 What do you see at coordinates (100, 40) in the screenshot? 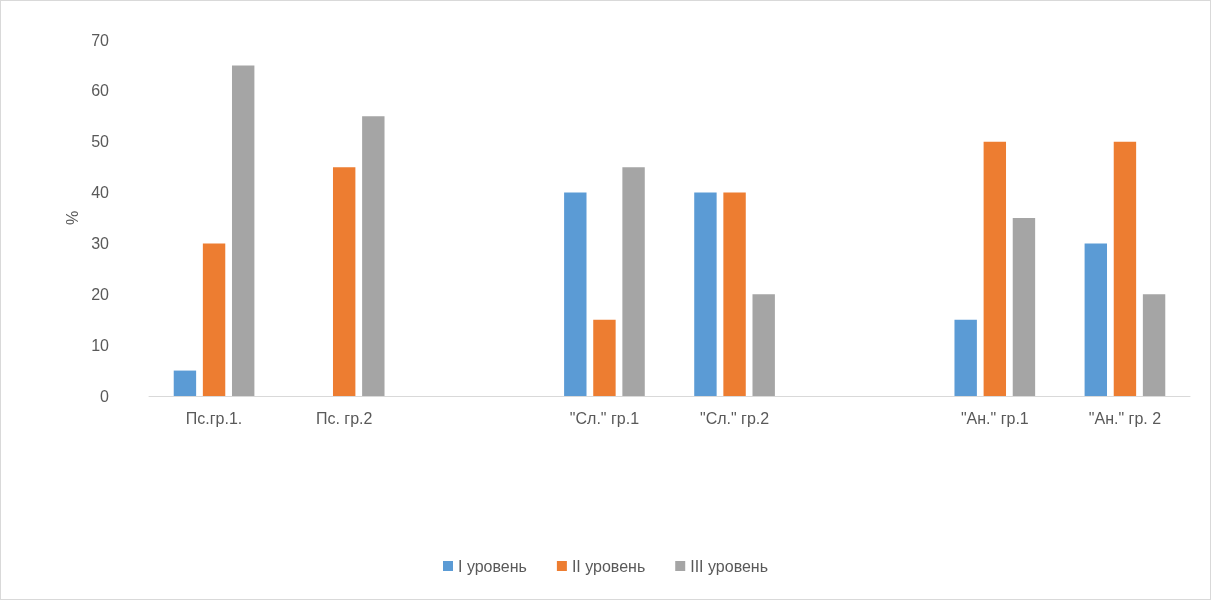
I see `y-tick-label: 70` at bounding box center [100, 40].